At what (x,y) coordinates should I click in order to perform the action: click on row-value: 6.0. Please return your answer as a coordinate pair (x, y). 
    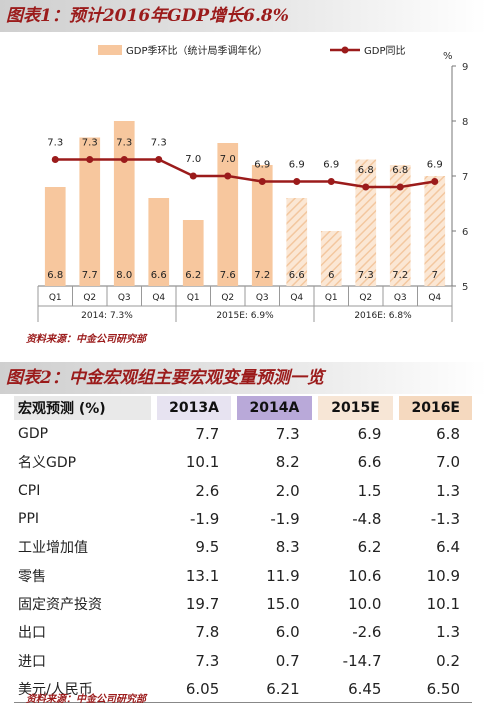
    Looking at the image, I should click on (287, 632).